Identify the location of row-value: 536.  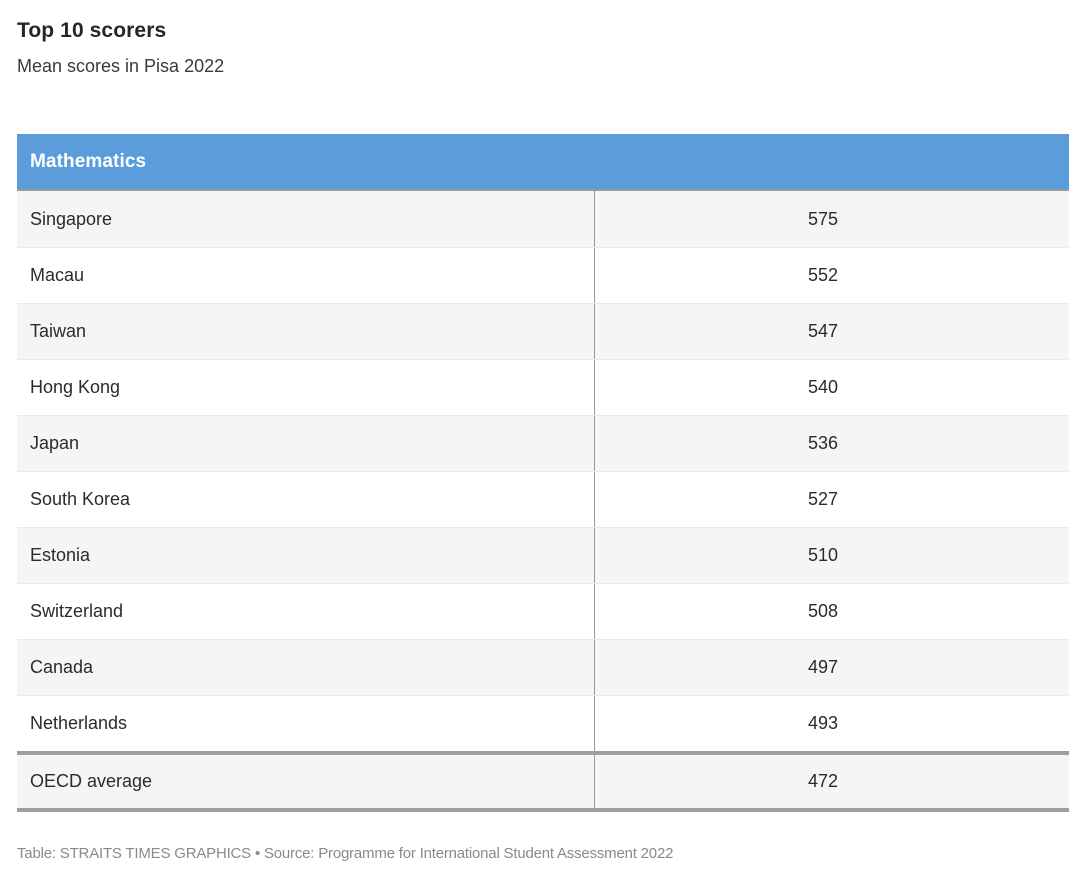
(831, 443).